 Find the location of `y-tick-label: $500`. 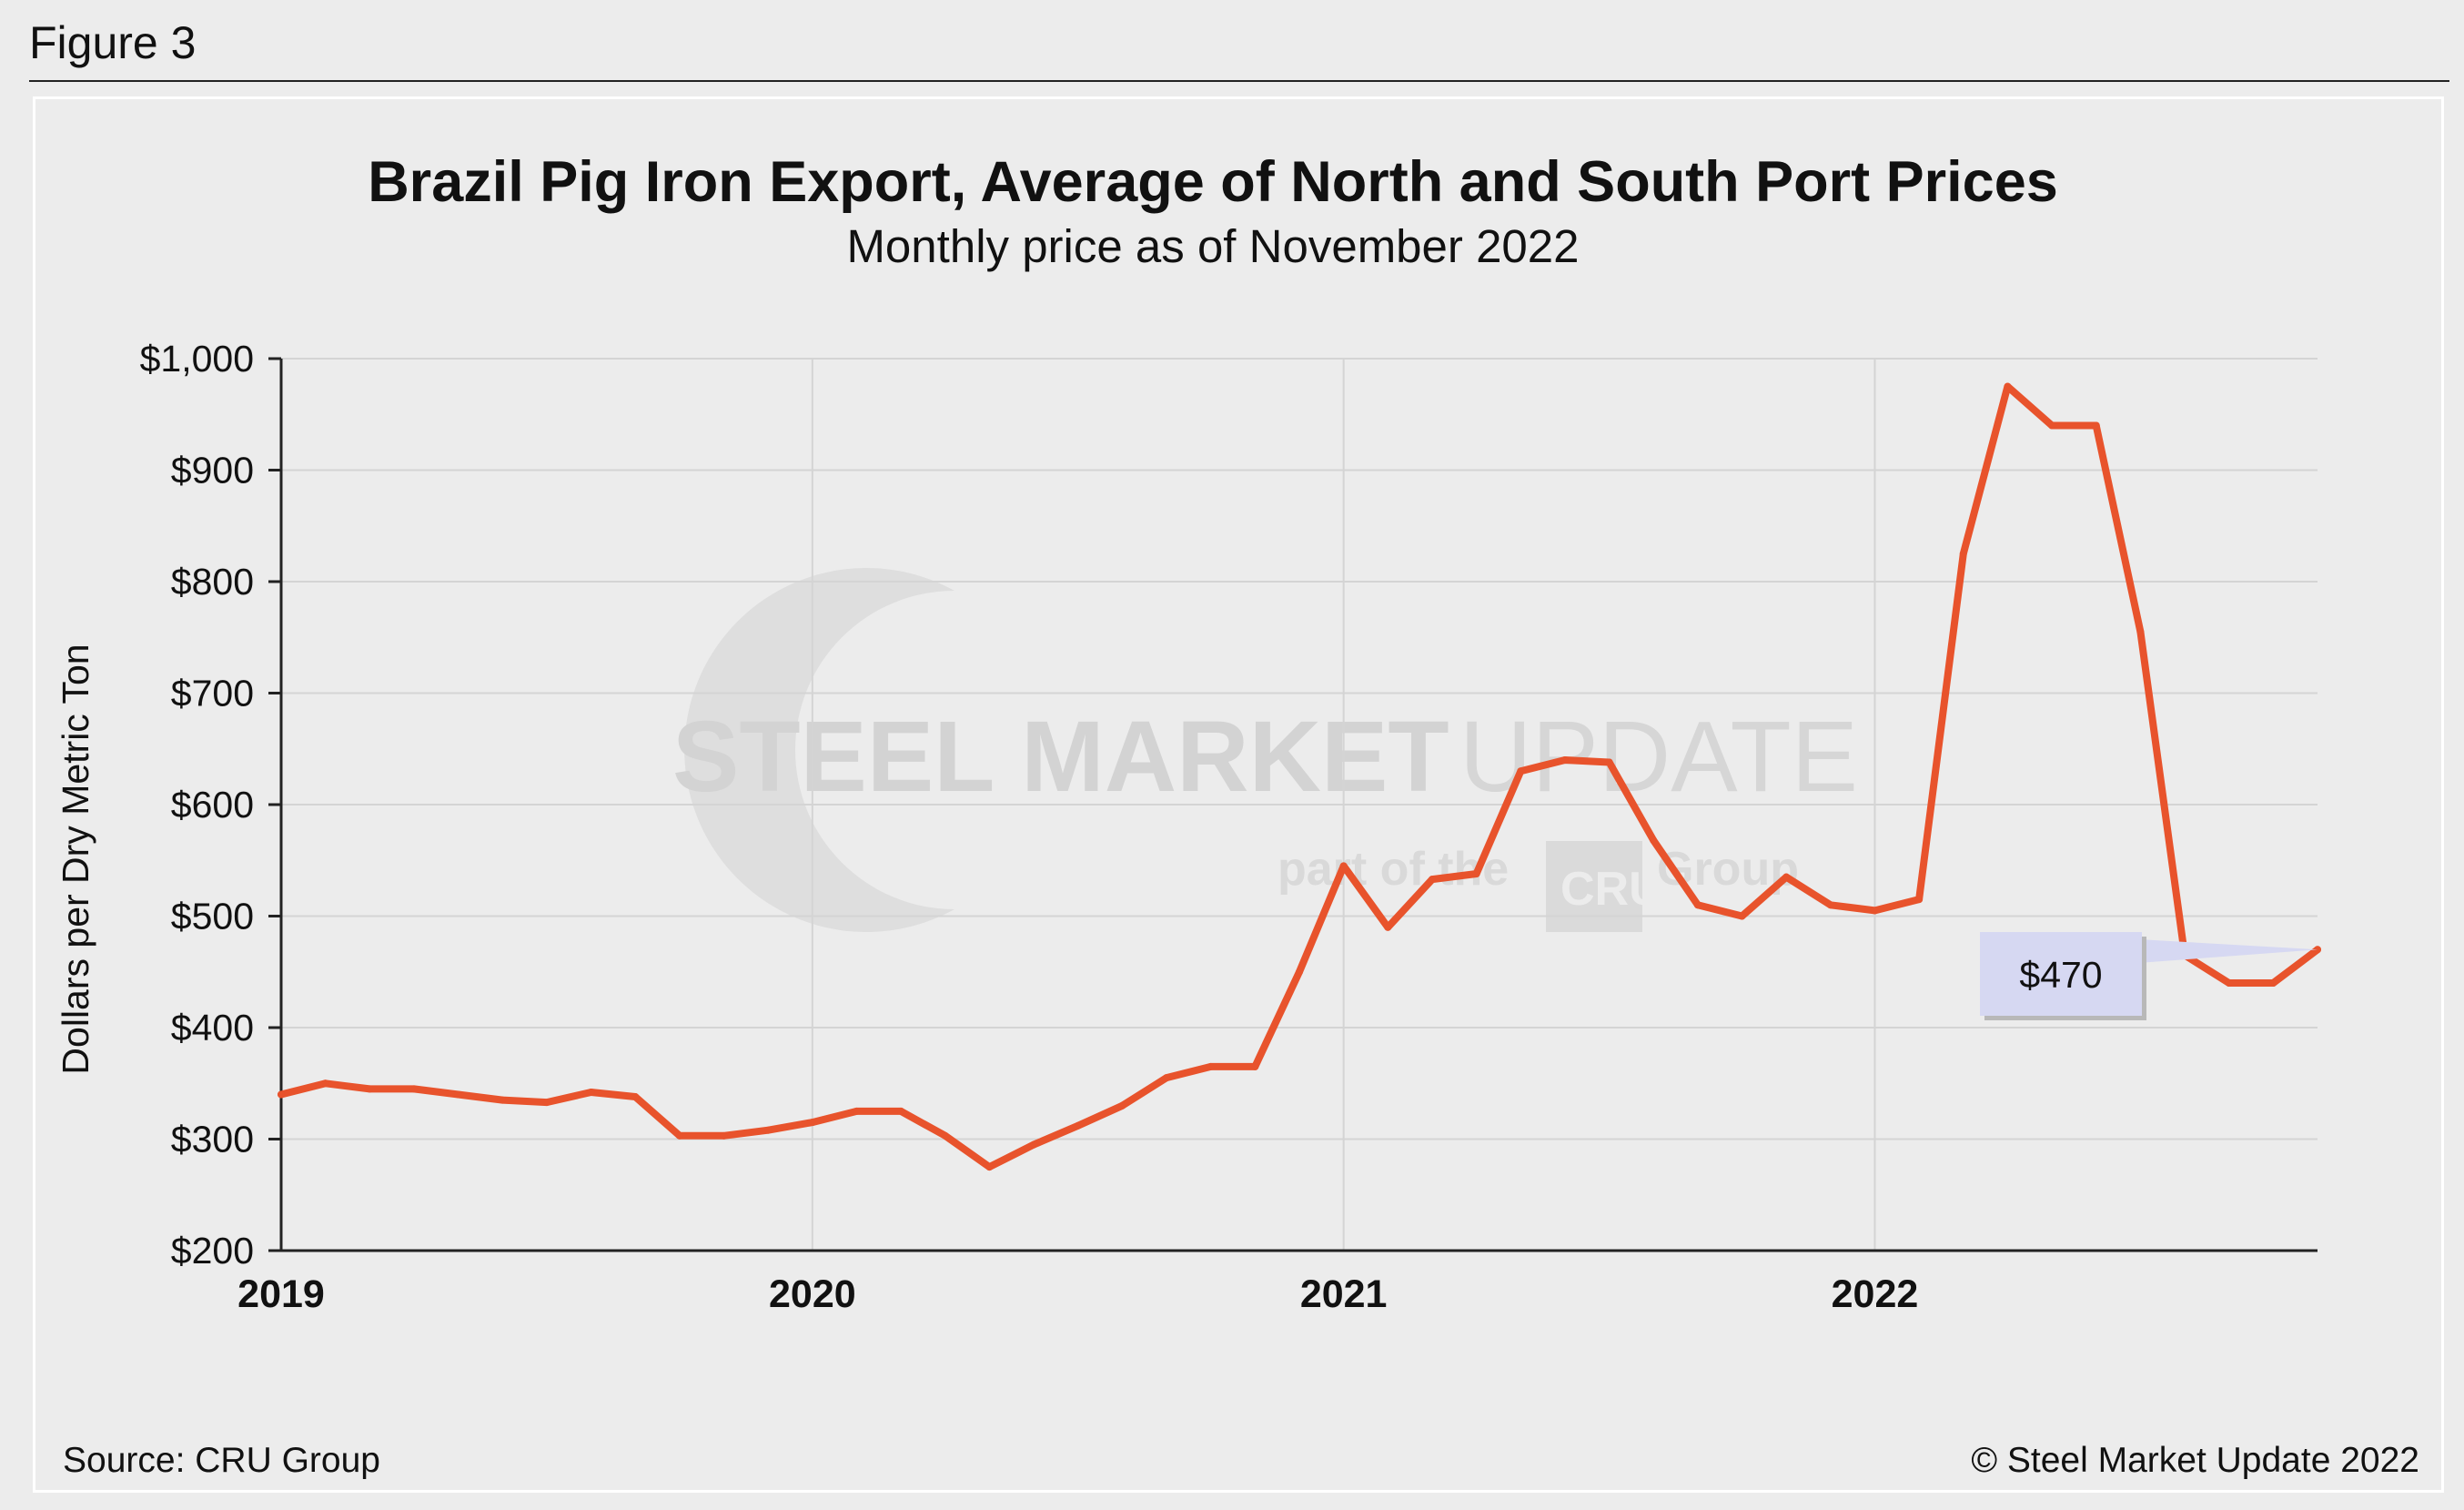

y-tick-label: $500 is located at coordinates (213, 916).